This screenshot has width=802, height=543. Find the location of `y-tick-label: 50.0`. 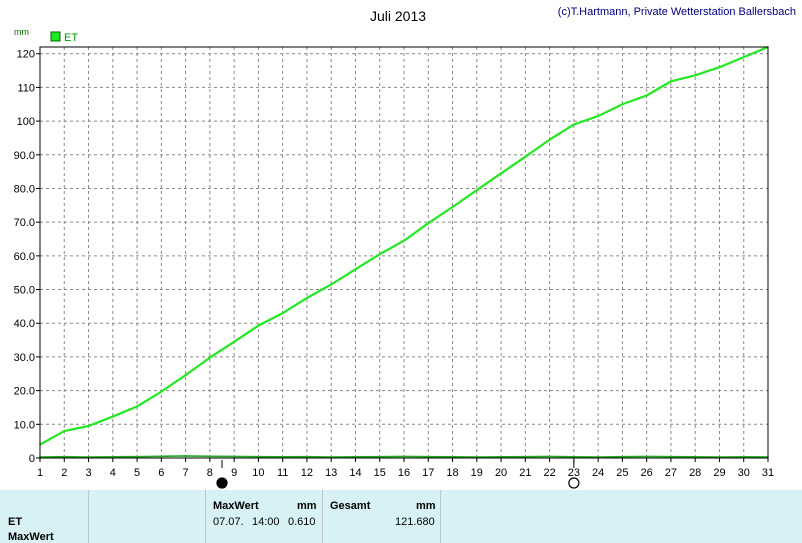

y-tick-label: 50.0 is located at coordinates (24, 291).